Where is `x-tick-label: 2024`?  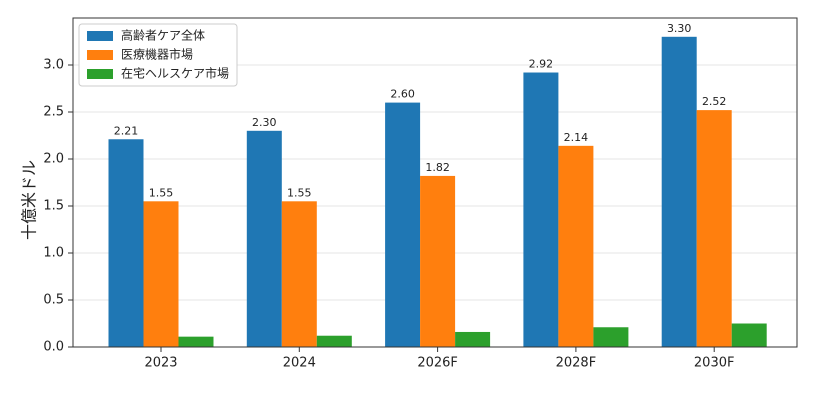 x-tick-label: 2024 is located at coordinates (299, 363).